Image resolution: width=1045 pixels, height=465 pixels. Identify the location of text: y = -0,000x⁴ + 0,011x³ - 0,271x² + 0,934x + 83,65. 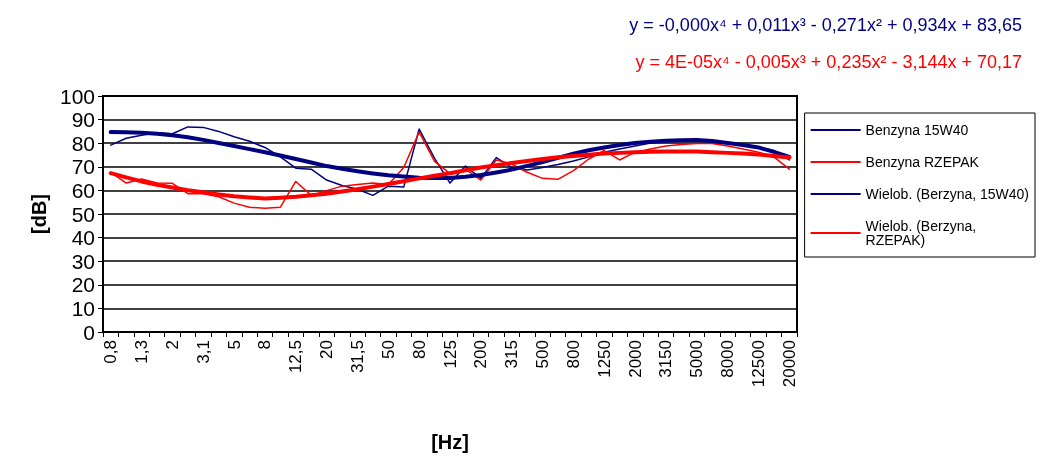
(825, 25).